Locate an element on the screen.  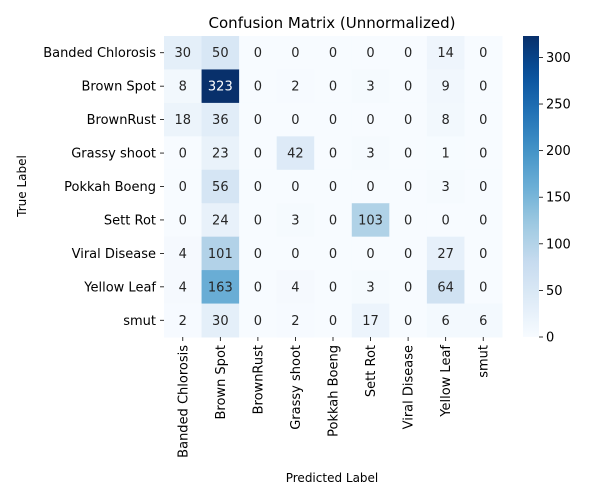
cell-value-label: 323 is located at coordinates (220, 87).